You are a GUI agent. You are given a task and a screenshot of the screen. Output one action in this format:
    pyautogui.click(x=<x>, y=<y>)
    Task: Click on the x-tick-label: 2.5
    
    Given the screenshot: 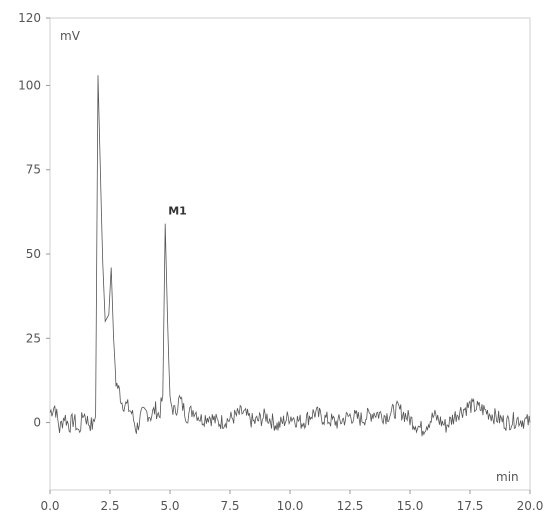 What is the action you would take?
    pyautogui.click(x=109, y=506)
    